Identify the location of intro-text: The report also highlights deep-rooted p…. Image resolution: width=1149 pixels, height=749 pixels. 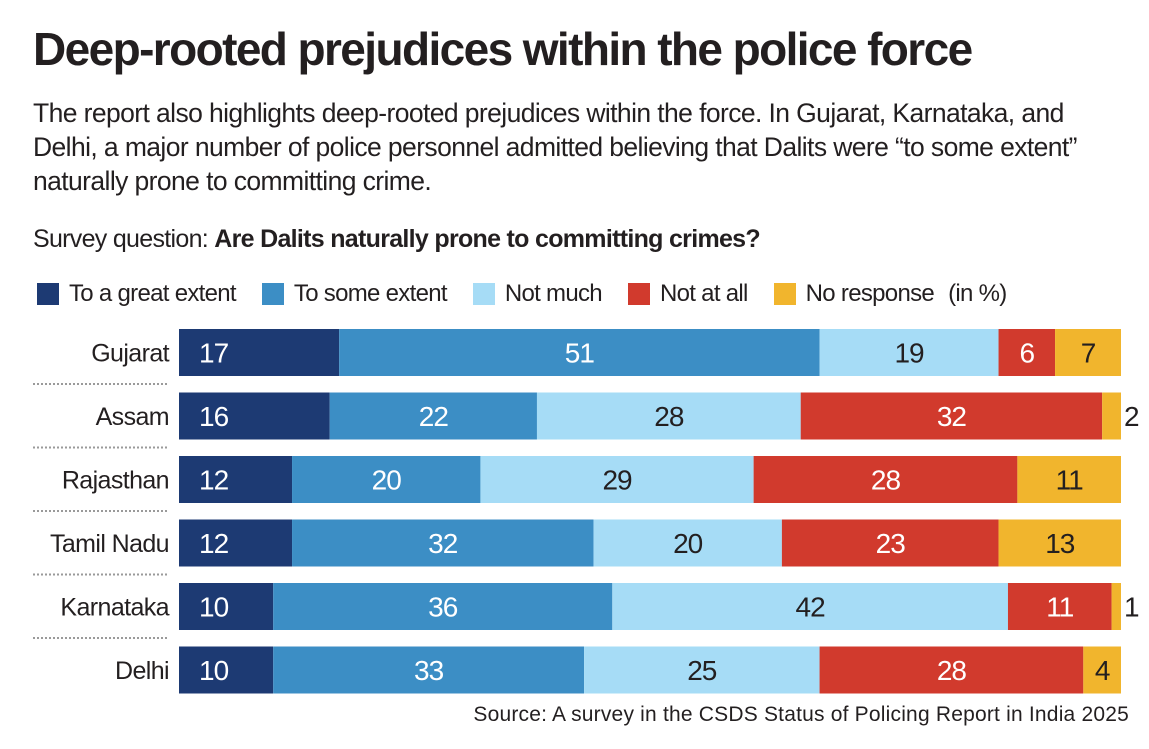
(555, 147).